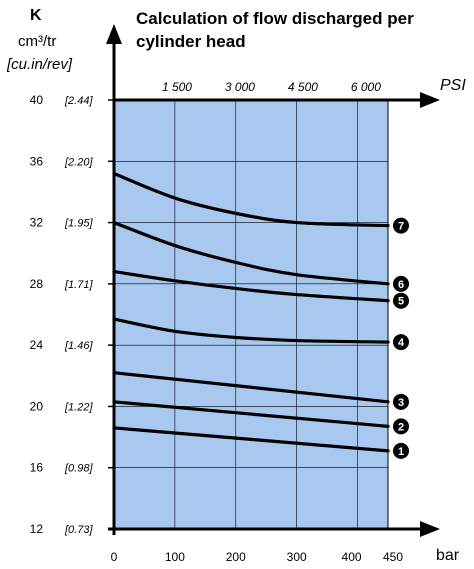 The height and width of the screenshot is (569, 474). What do you see at coordinates (37, 345) in the screenshot?
I see `y-tick-label: 24` at bounding box center [37, 345].